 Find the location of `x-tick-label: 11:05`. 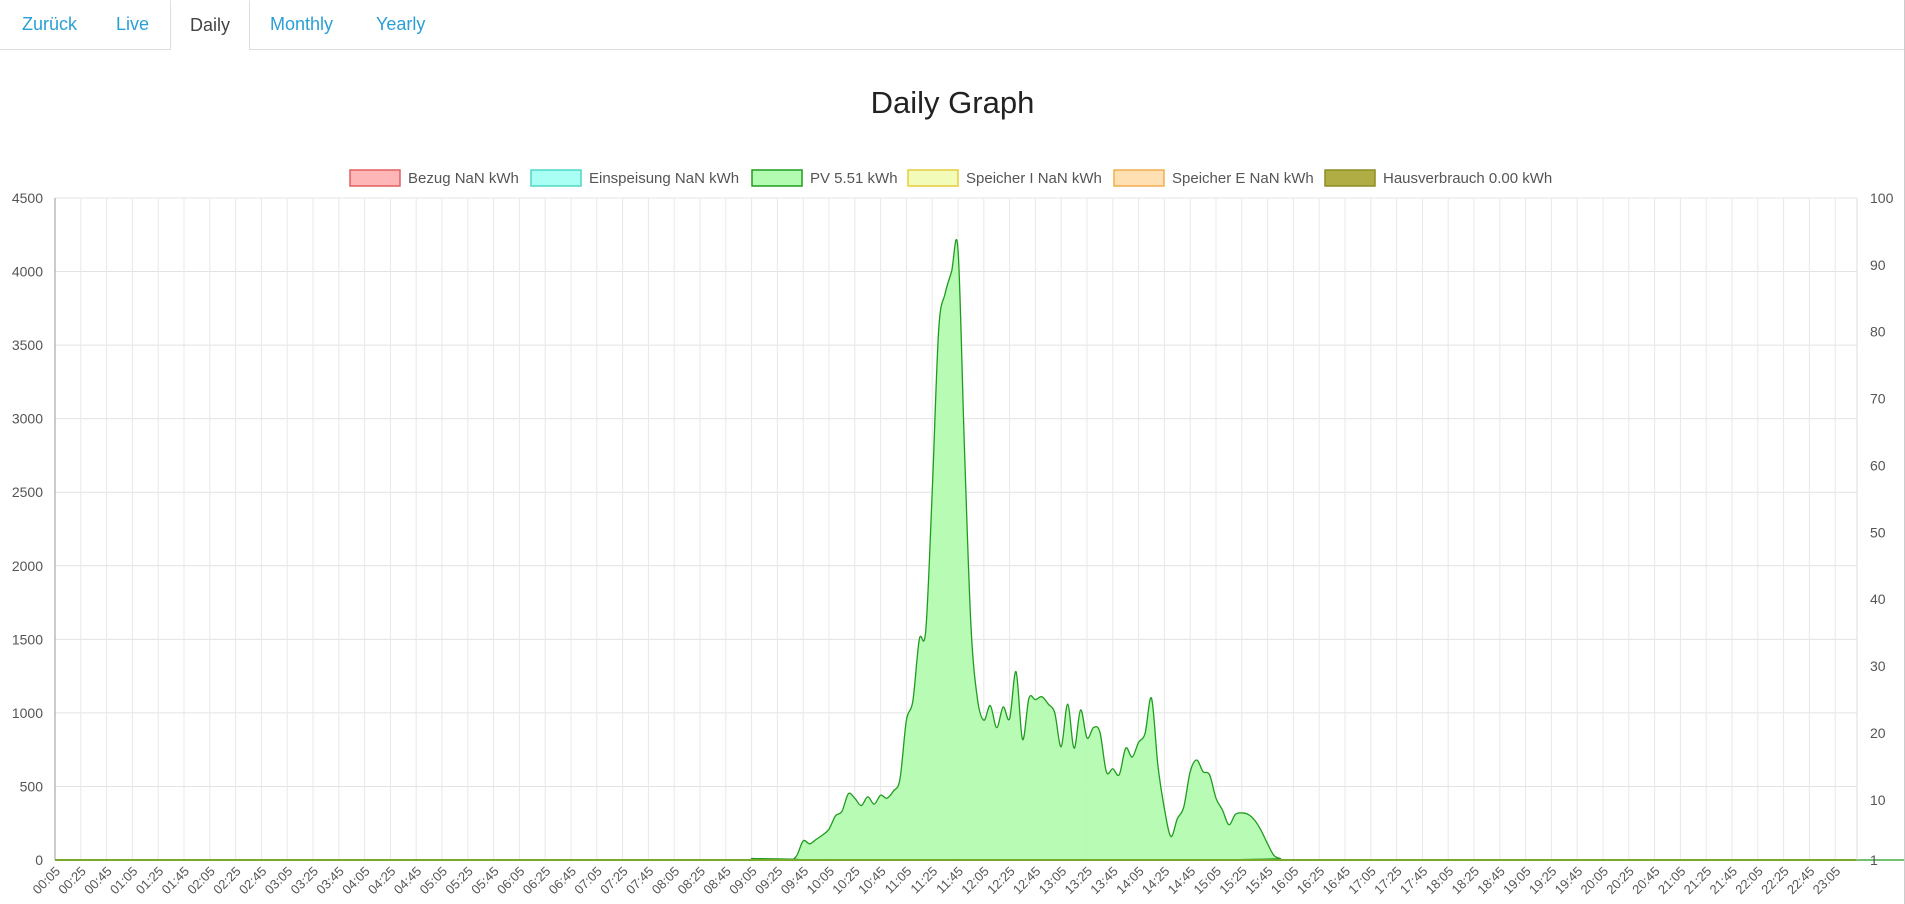

x-tick-label: 11:05 is located at coordinates (898, 880).